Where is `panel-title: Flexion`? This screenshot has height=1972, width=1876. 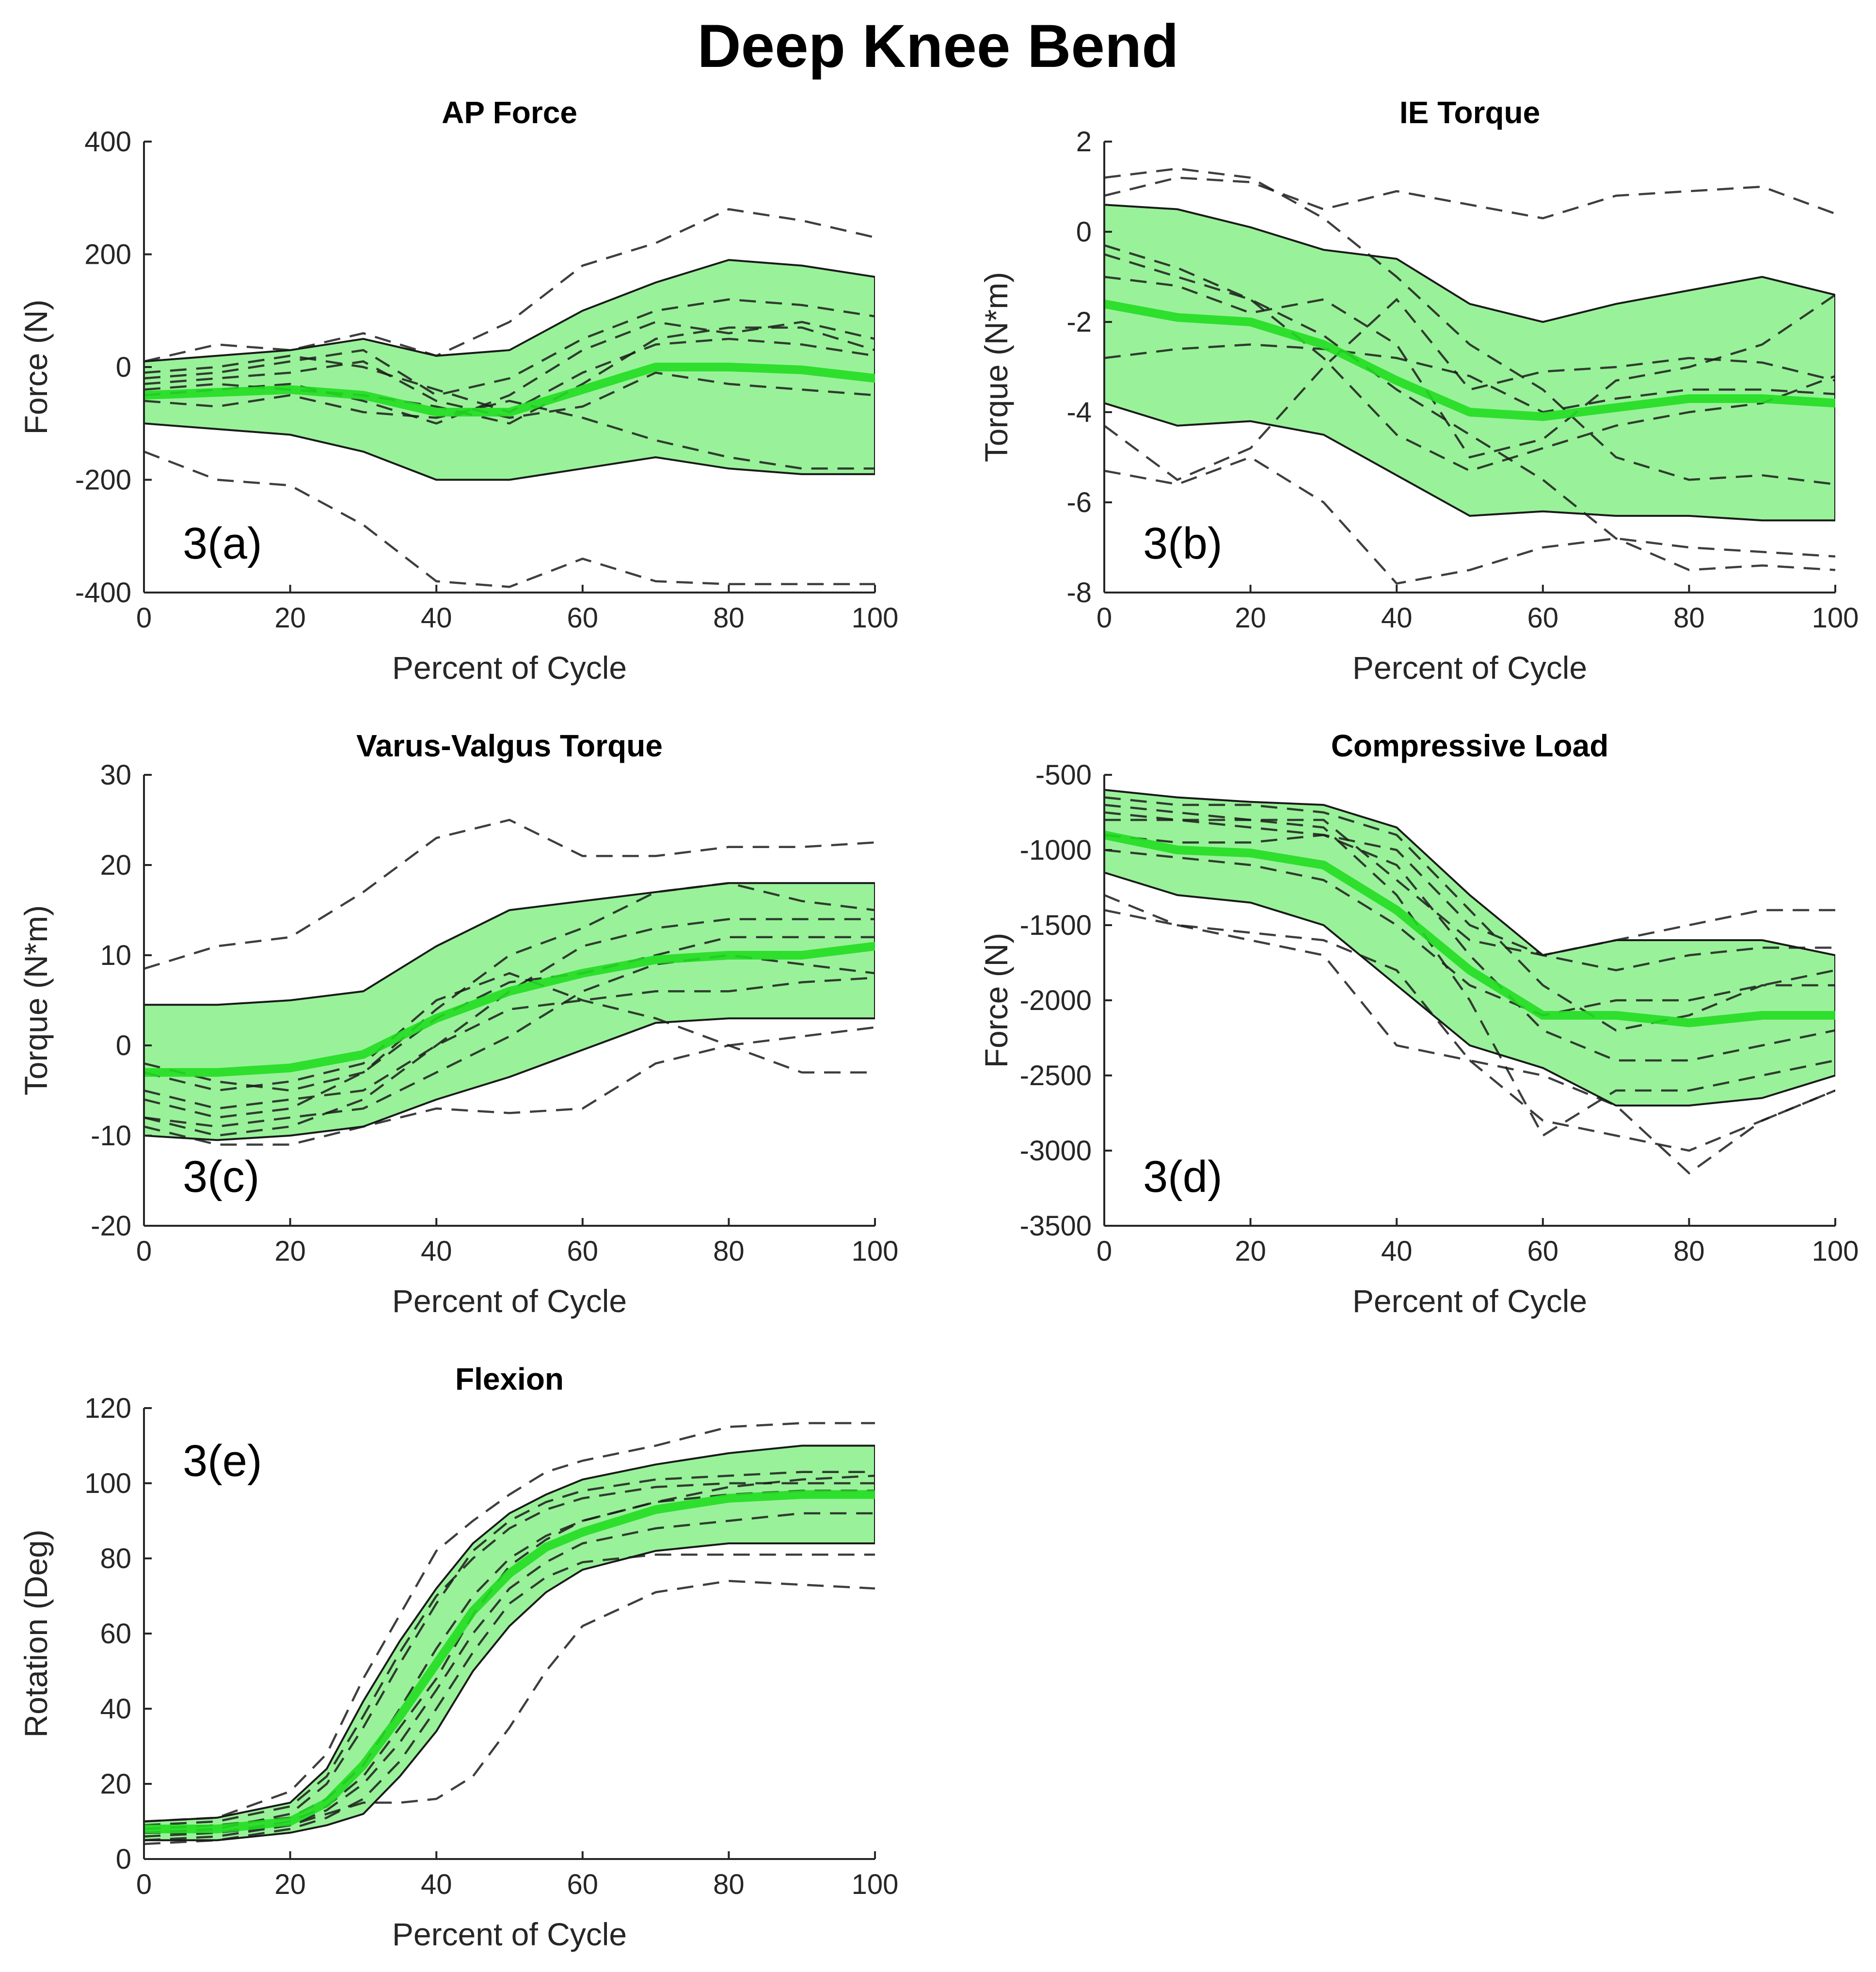 panel-title: Flexion is located at coordinates (509, 1379).